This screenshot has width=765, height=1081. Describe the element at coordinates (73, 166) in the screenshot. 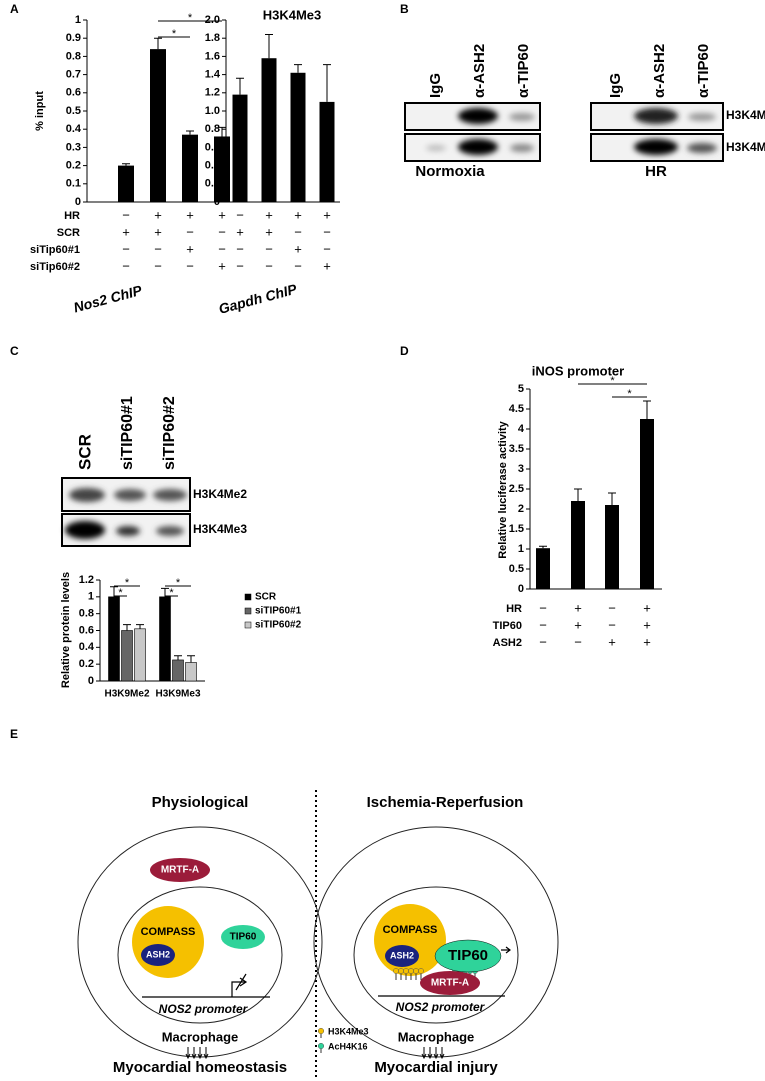

I see `y-tick-label: 0.2` at that location.